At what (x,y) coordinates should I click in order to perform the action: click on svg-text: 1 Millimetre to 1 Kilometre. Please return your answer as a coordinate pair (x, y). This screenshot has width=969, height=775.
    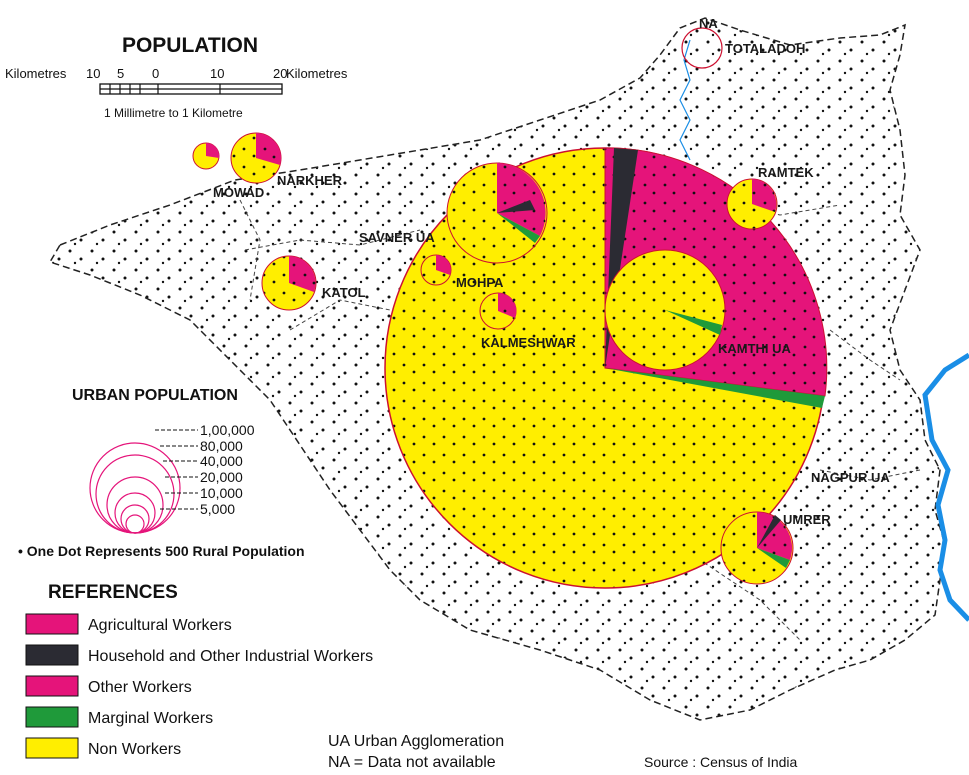
    Looking at the image, I should click on (173, 113).